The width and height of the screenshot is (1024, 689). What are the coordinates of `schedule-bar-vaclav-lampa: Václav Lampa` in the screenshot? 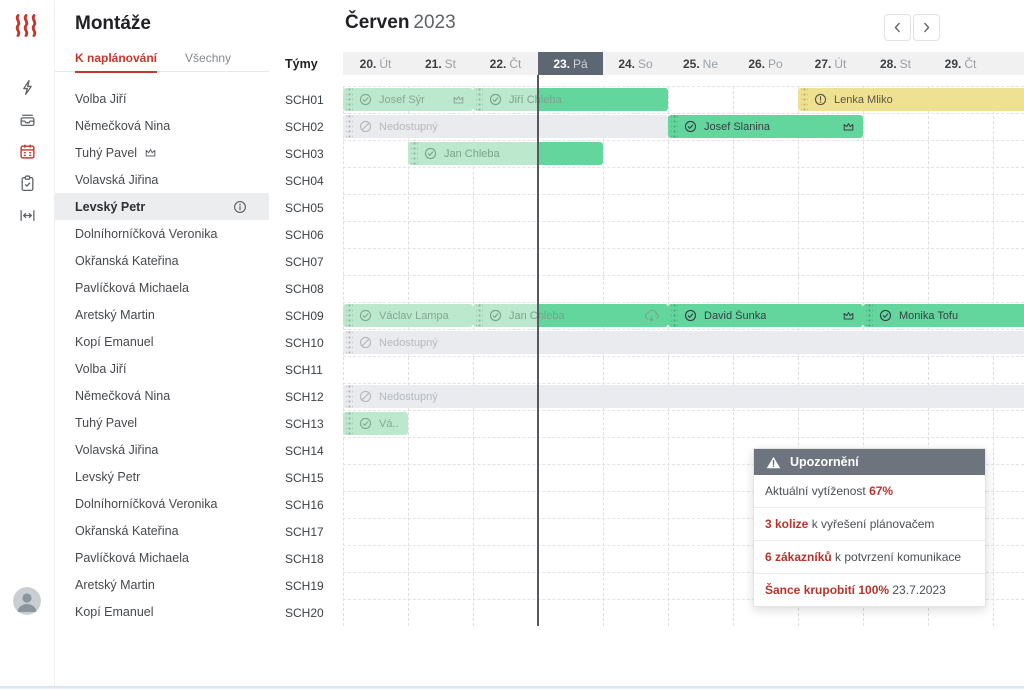 It's located at (408, 315).